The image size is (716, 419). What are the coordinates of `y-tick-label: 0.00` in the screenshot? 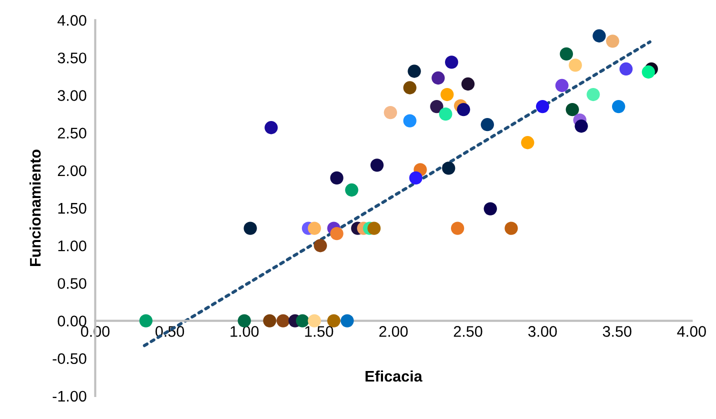 It's located at (72, 321).